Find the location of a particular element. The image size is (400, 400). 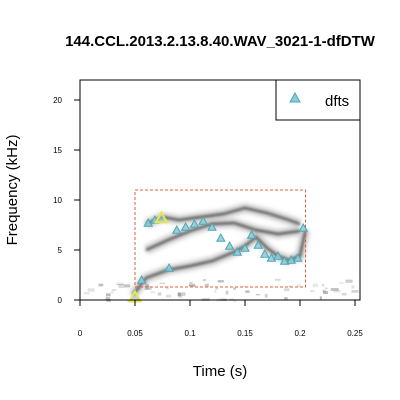

x-tick-label: 0.1 is located at coordinates (190, 333).